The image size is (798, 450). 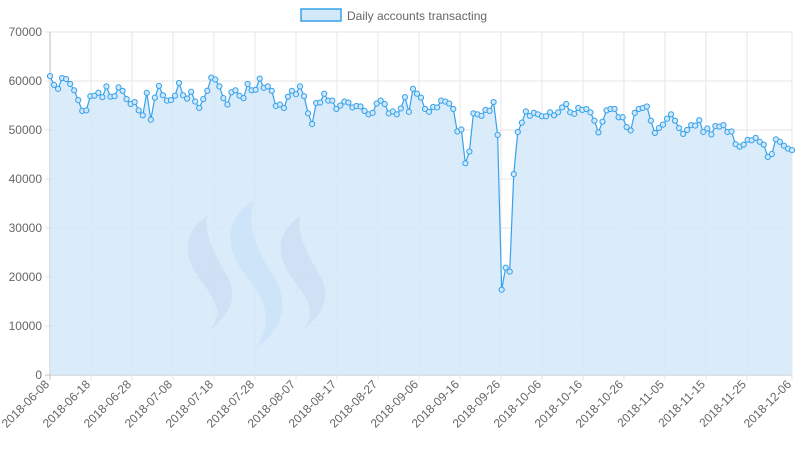 What do you see at coordinates (393, 15) in the screenshot?
I see `legend: Daily accounts transacting` at bounding box center [393, 15].